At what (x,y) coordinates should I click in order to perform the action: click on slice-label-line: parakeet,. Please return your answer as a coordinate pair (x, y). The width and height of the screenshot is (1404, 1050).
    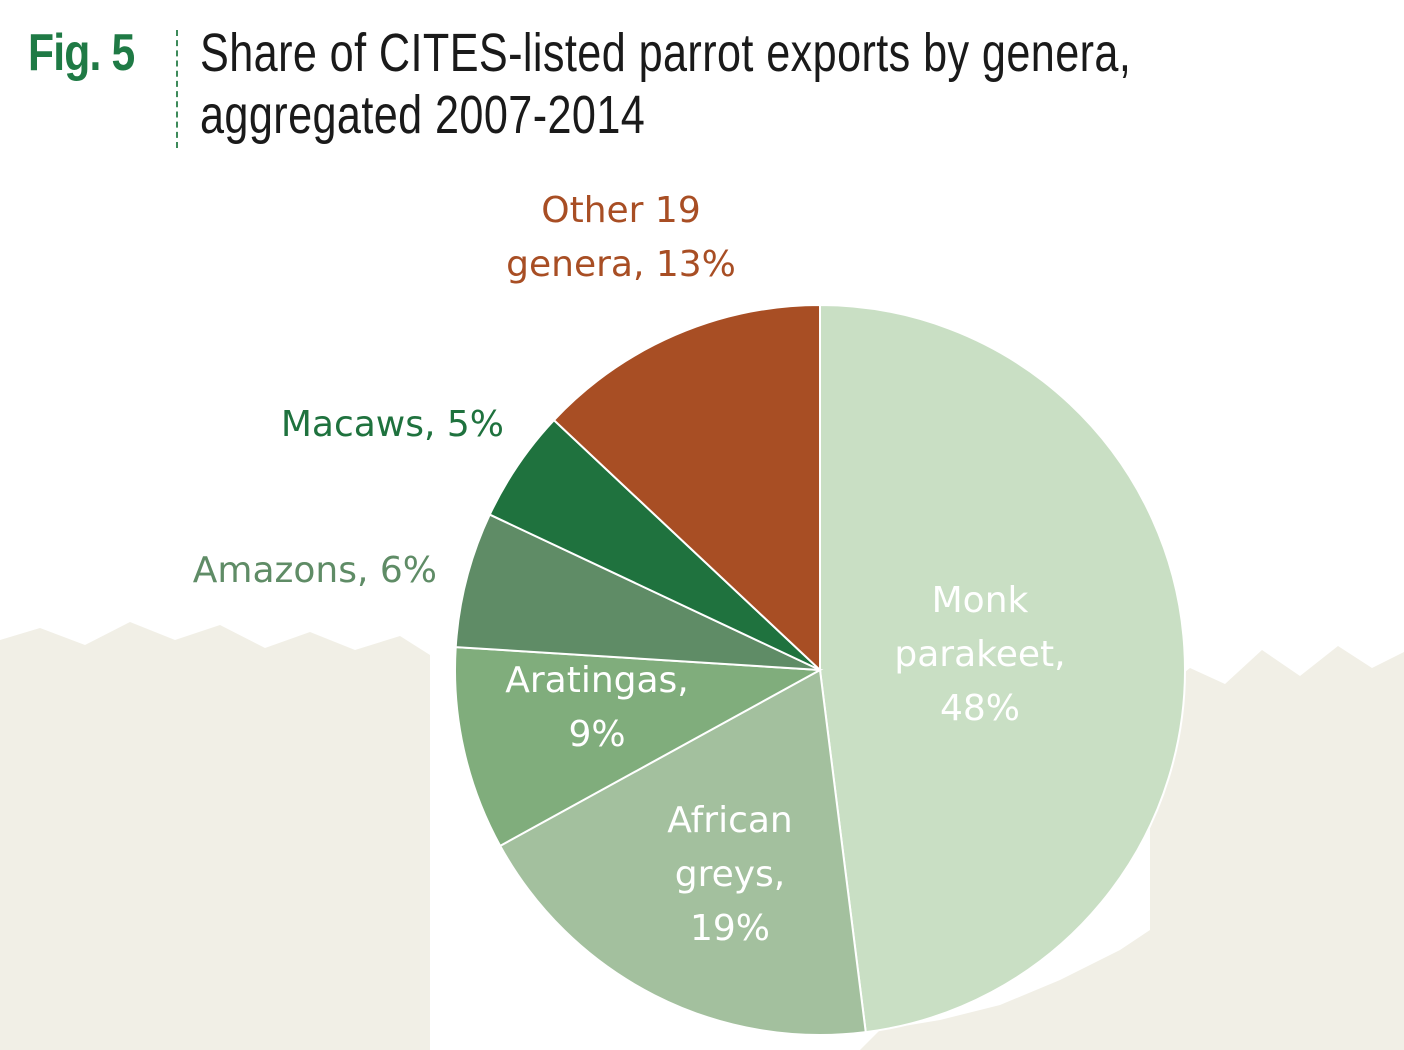
    Looking at the image, I should click on (979, 654).